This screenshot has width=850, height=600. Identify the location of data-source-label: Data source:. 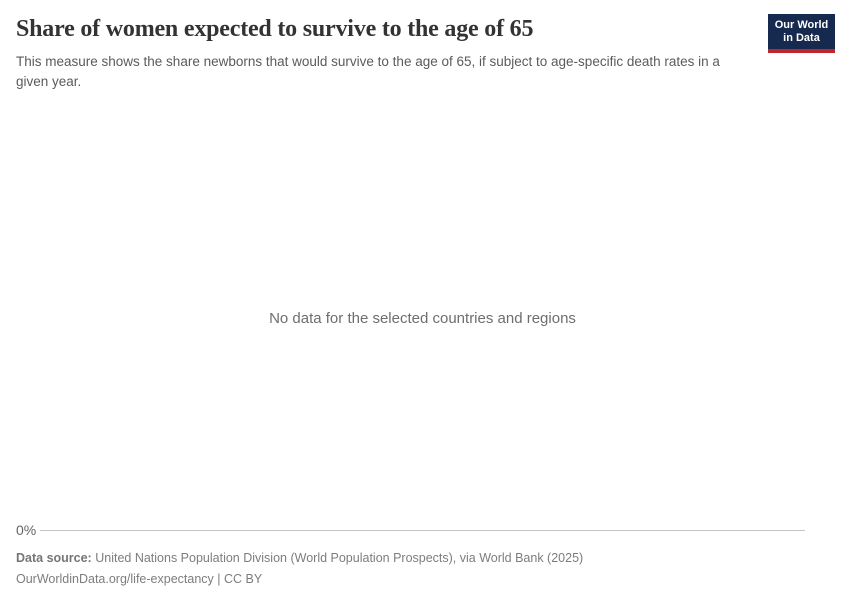
(54, 558).